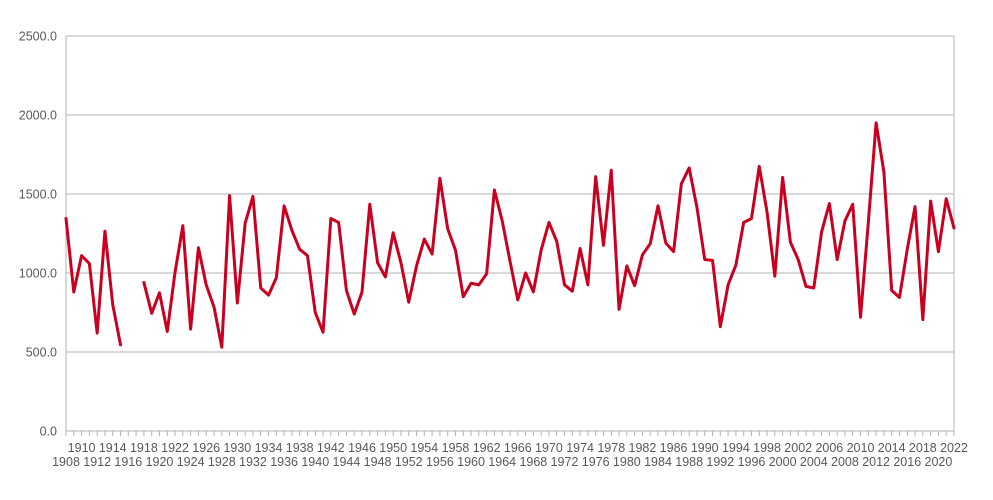 The image size is (993, 500). I want to click on x-tick-label: 1960, so click(471, 462).